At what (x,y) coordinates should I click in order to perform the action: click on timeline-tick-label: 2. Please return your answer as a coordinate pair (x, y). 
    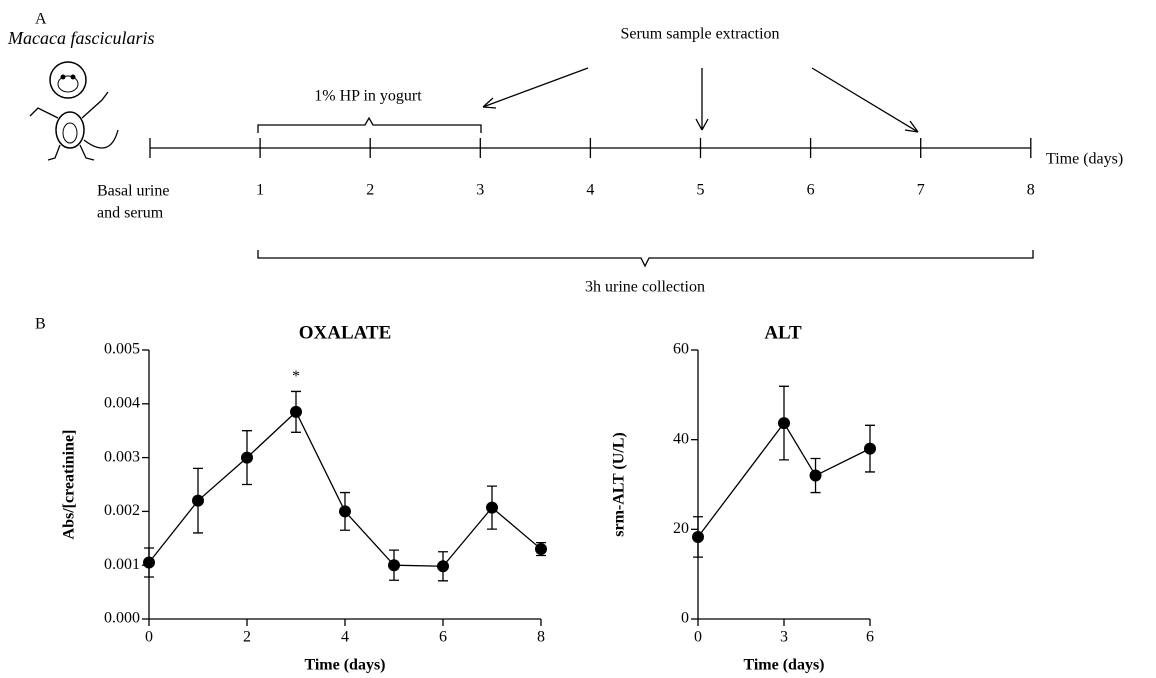
    Looking at the image, I should click on (370, 190).